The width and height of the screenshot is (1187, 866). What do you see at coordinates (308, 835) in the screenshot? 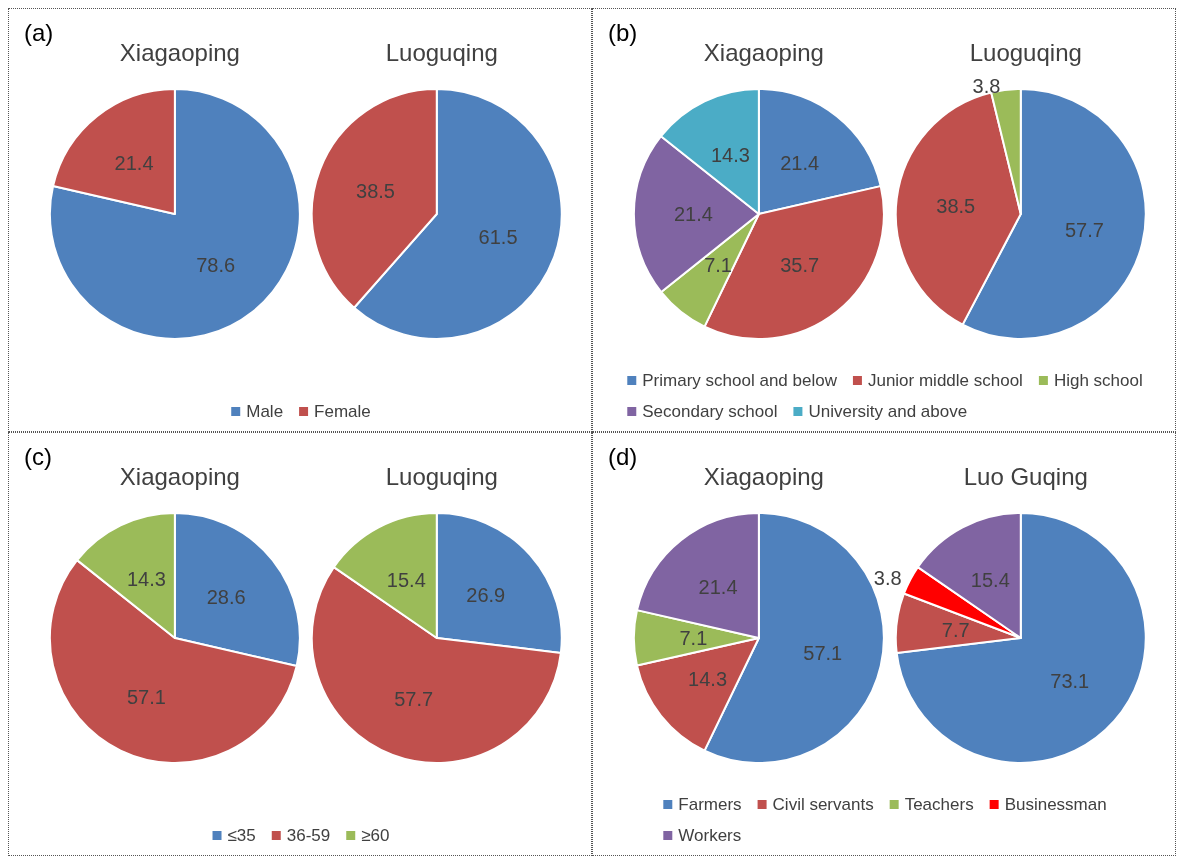
I see `legend-label: 36-59` at bounding box center [308, 835].